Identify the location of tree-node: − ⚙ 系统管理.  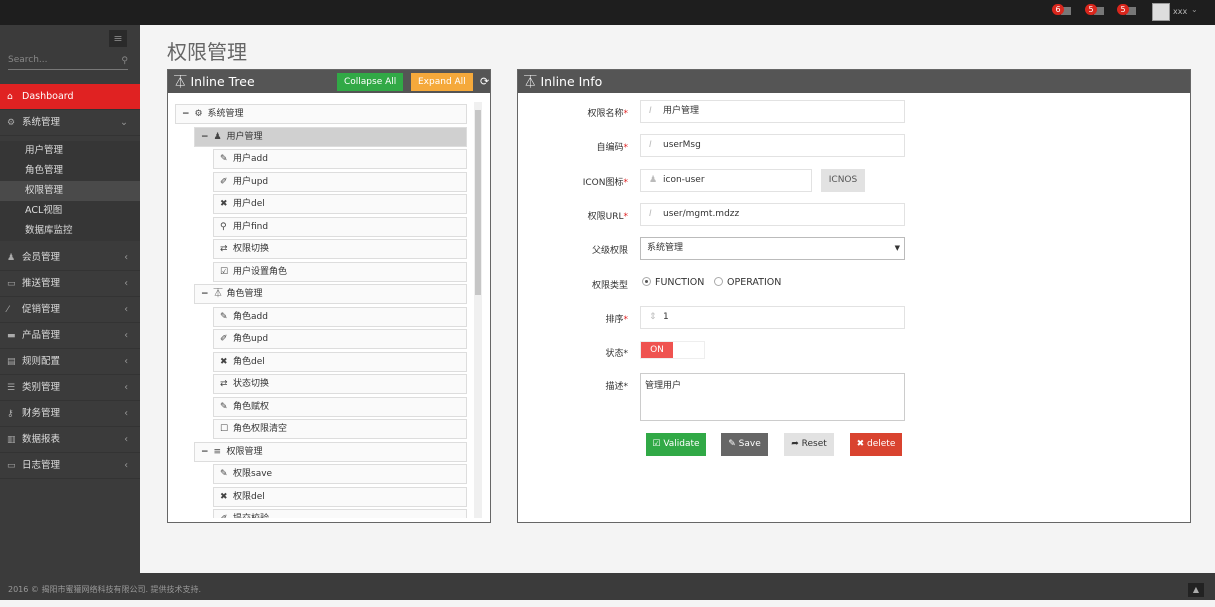
(321, 114).